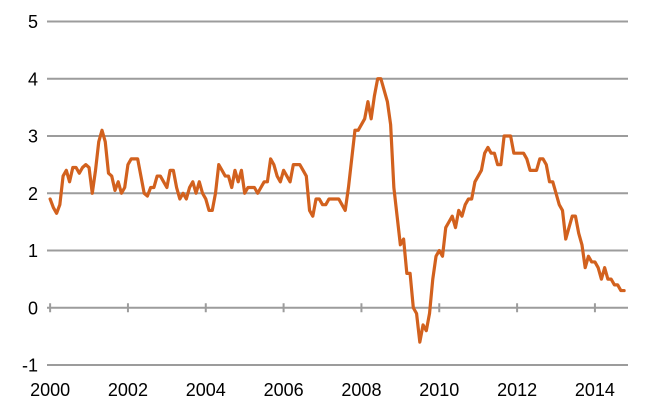  I want to click on y-axis-label-0: 0, so click(33, 308).